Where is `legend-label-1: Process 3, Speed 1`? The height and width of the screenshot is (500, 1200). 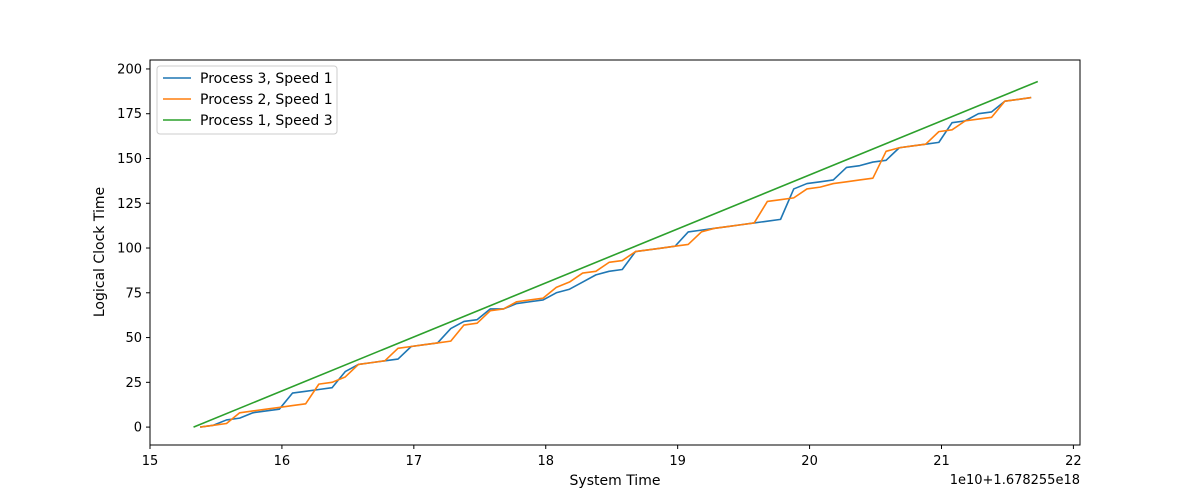 legend-label-1: Process 3, Speed 1 is located at coordinates (266, 79).